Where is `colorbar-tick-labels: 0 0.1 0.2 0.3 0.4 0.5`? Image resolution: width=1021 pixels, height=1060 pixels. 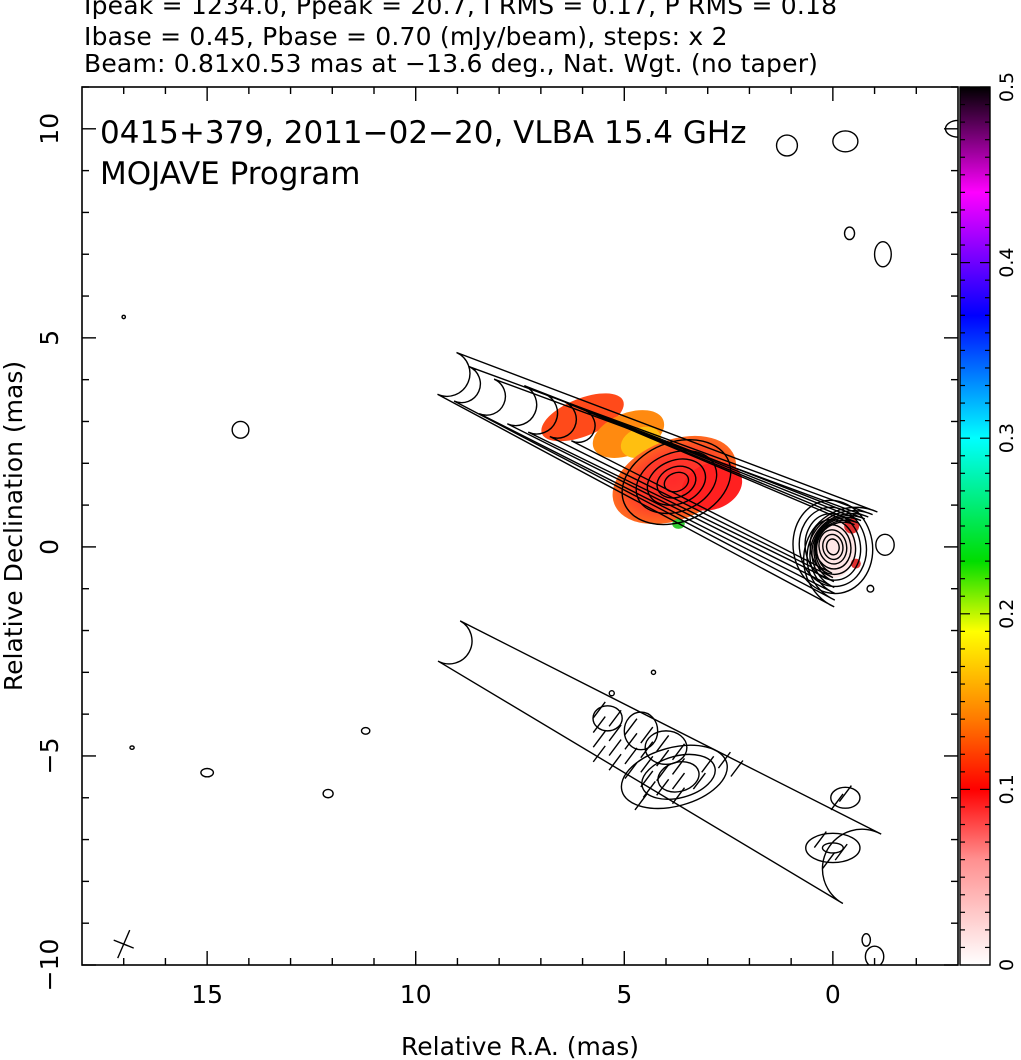
colorbar-tick-labels: 0 0.1 0.2 0.3 0.4 0.5 is located at coordinates (1007, 521).